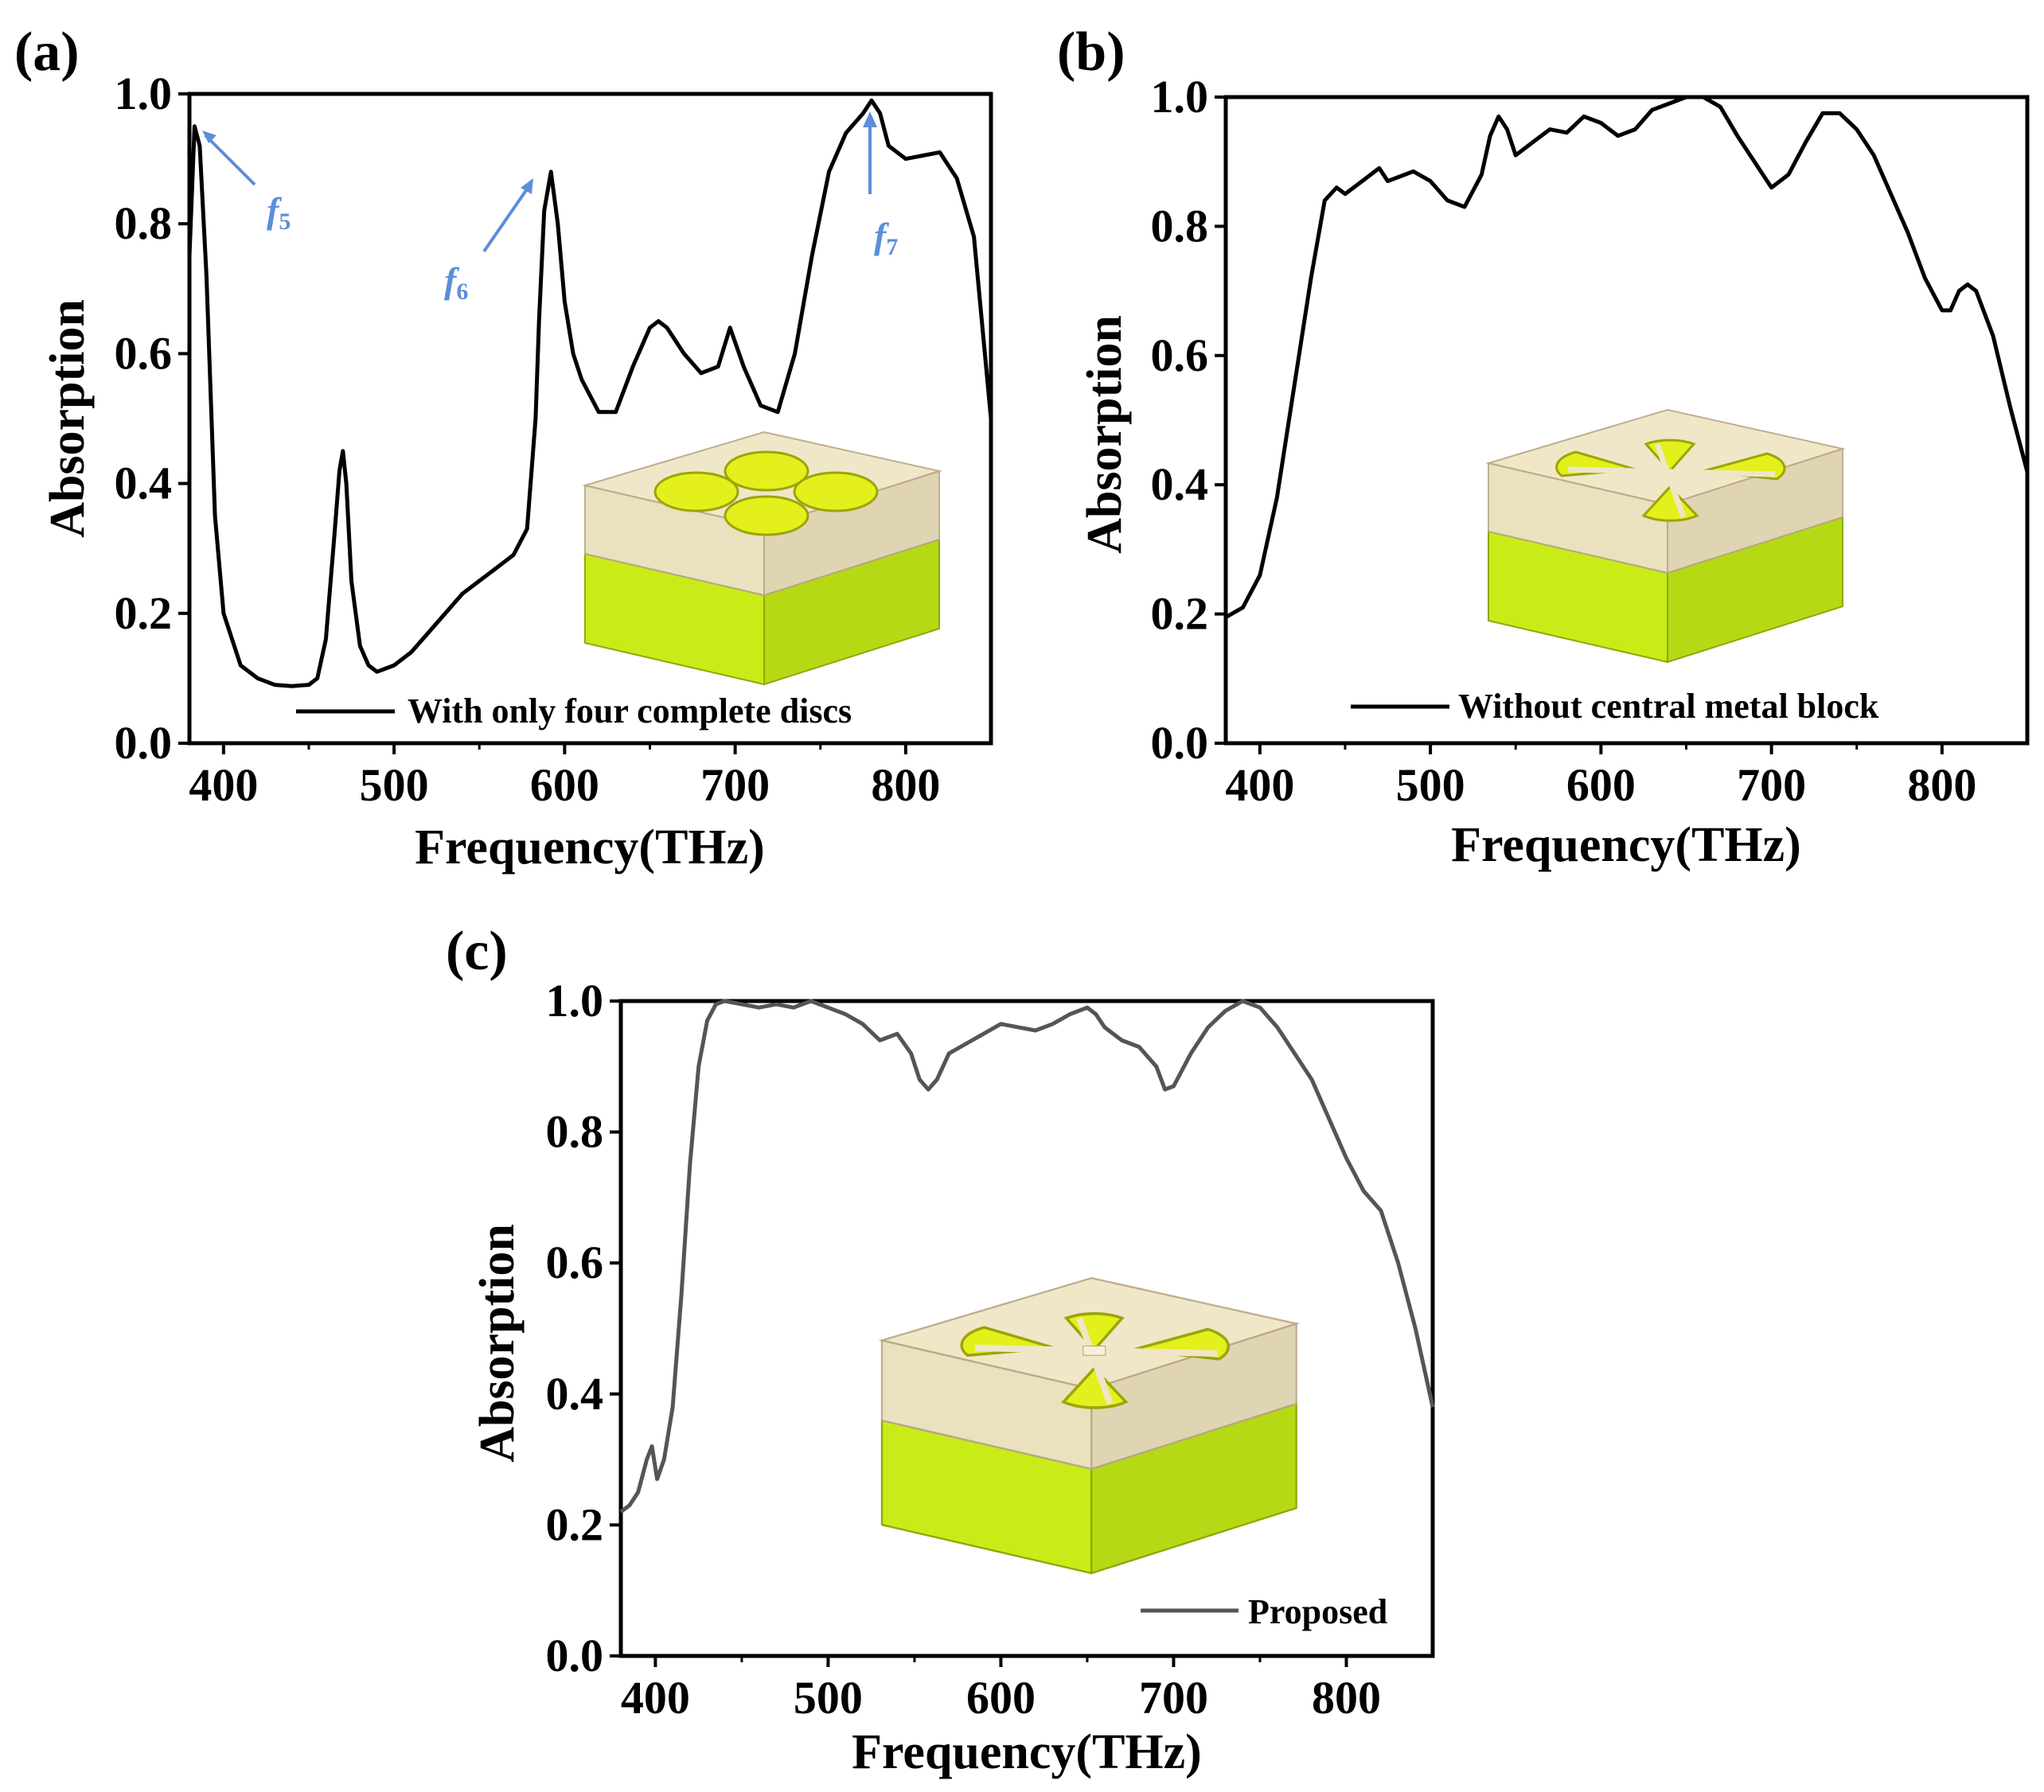 The width and height of the screenshot is (2044, 1792). I want to click on panel-a-y-tick-label: 0.0, so click(144, 743).